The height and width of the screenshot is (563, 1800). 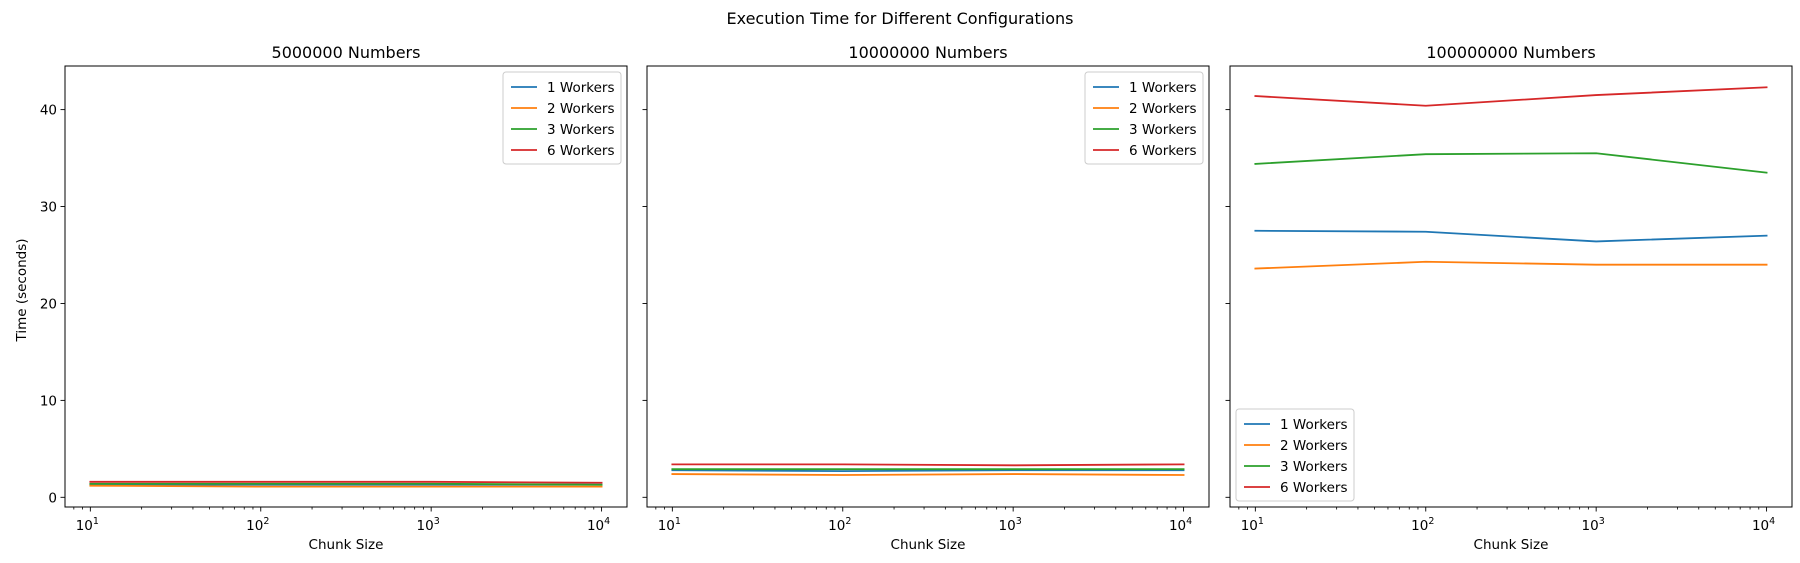 What do you see at coordinates (48, 111) in the screenshot?
I see `y-tick-label: 40` at bounding box center [48, 111].